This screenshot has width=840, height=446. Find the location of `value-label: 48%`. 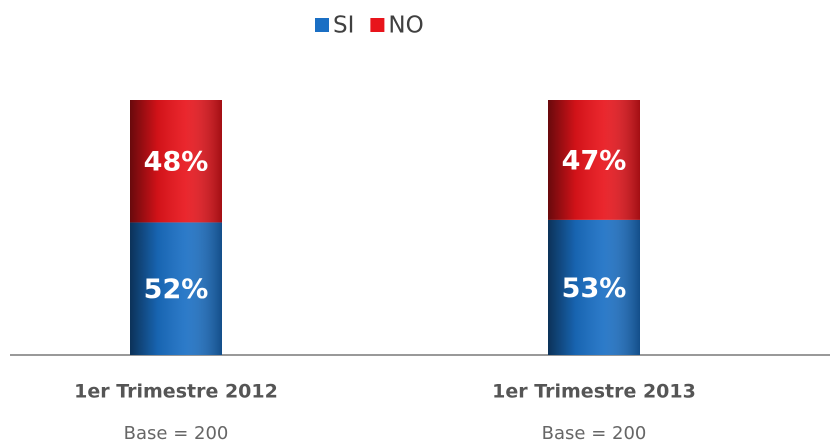

value-label: 48% is located at coordinates (176, 162).